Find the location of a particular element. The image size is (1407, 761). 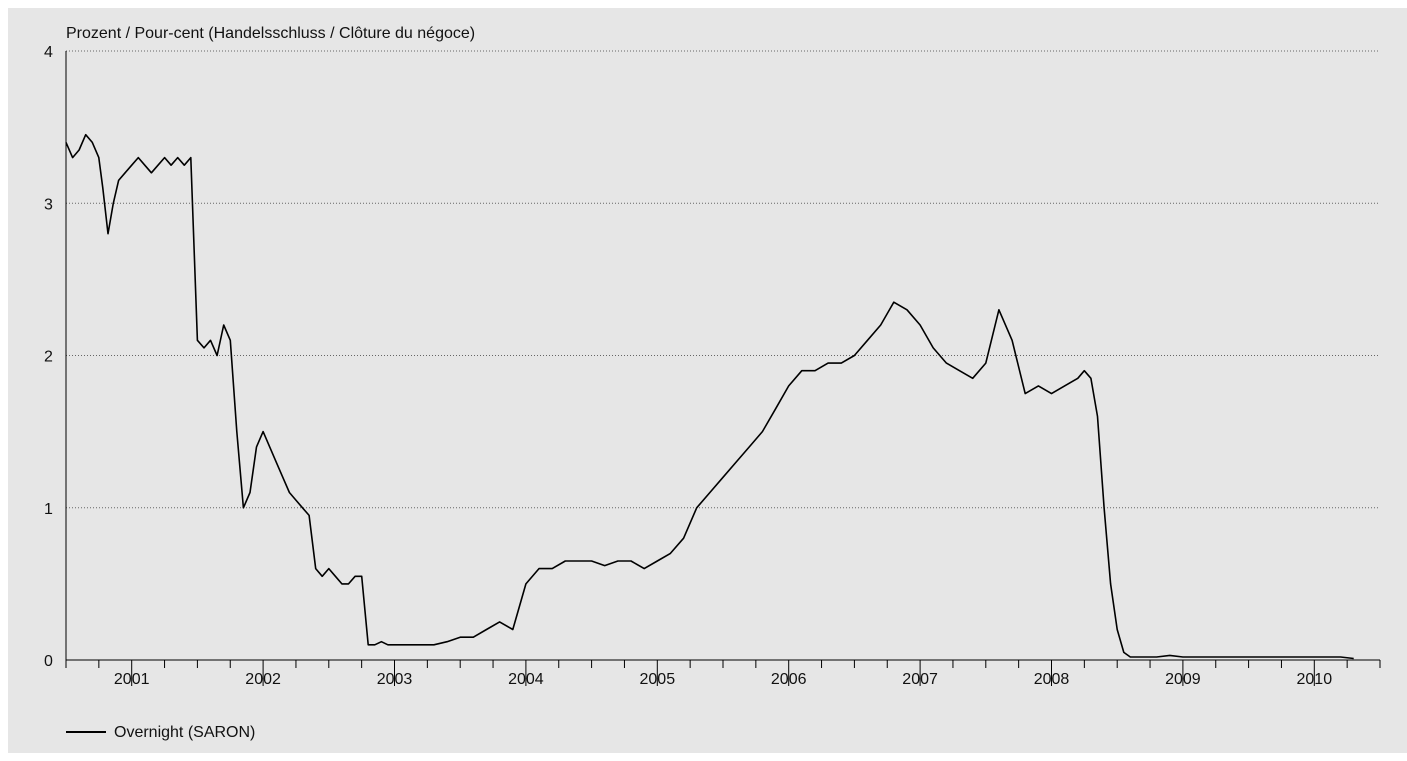

y-tick-label-3: 3 is located at coordinates (48, 204).